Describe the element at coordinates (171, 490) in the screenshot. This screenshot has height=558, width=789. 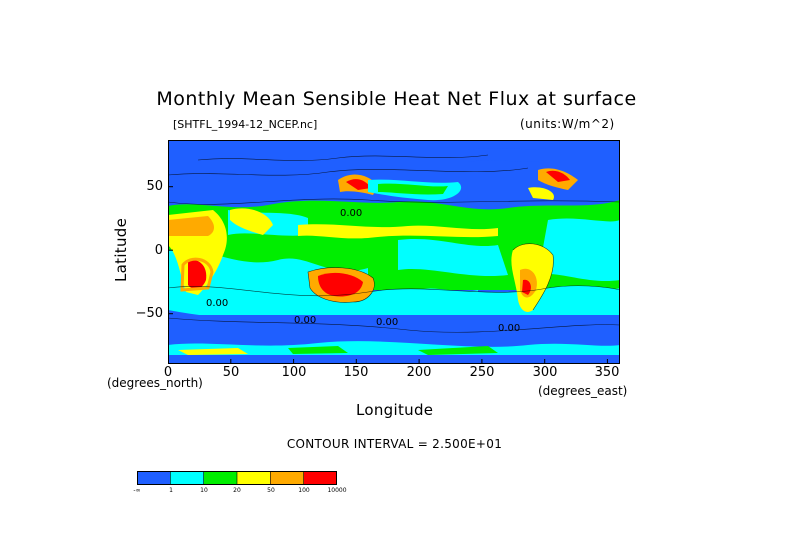
I see `colorbar-tick: 1` at that location.